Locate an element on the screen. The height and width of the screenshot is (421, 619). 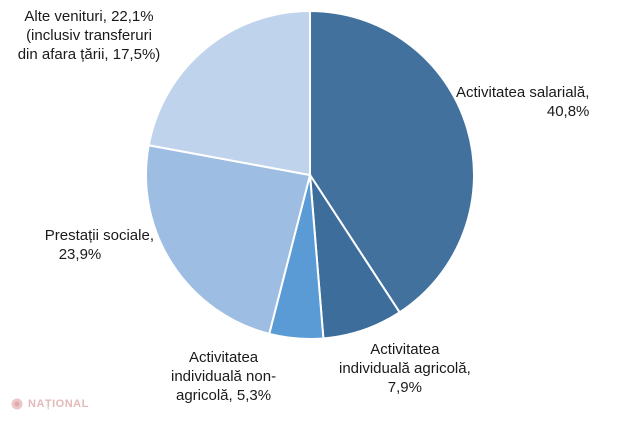
watermark-text: NAȚIONAL is located at coordinates (58, 404).